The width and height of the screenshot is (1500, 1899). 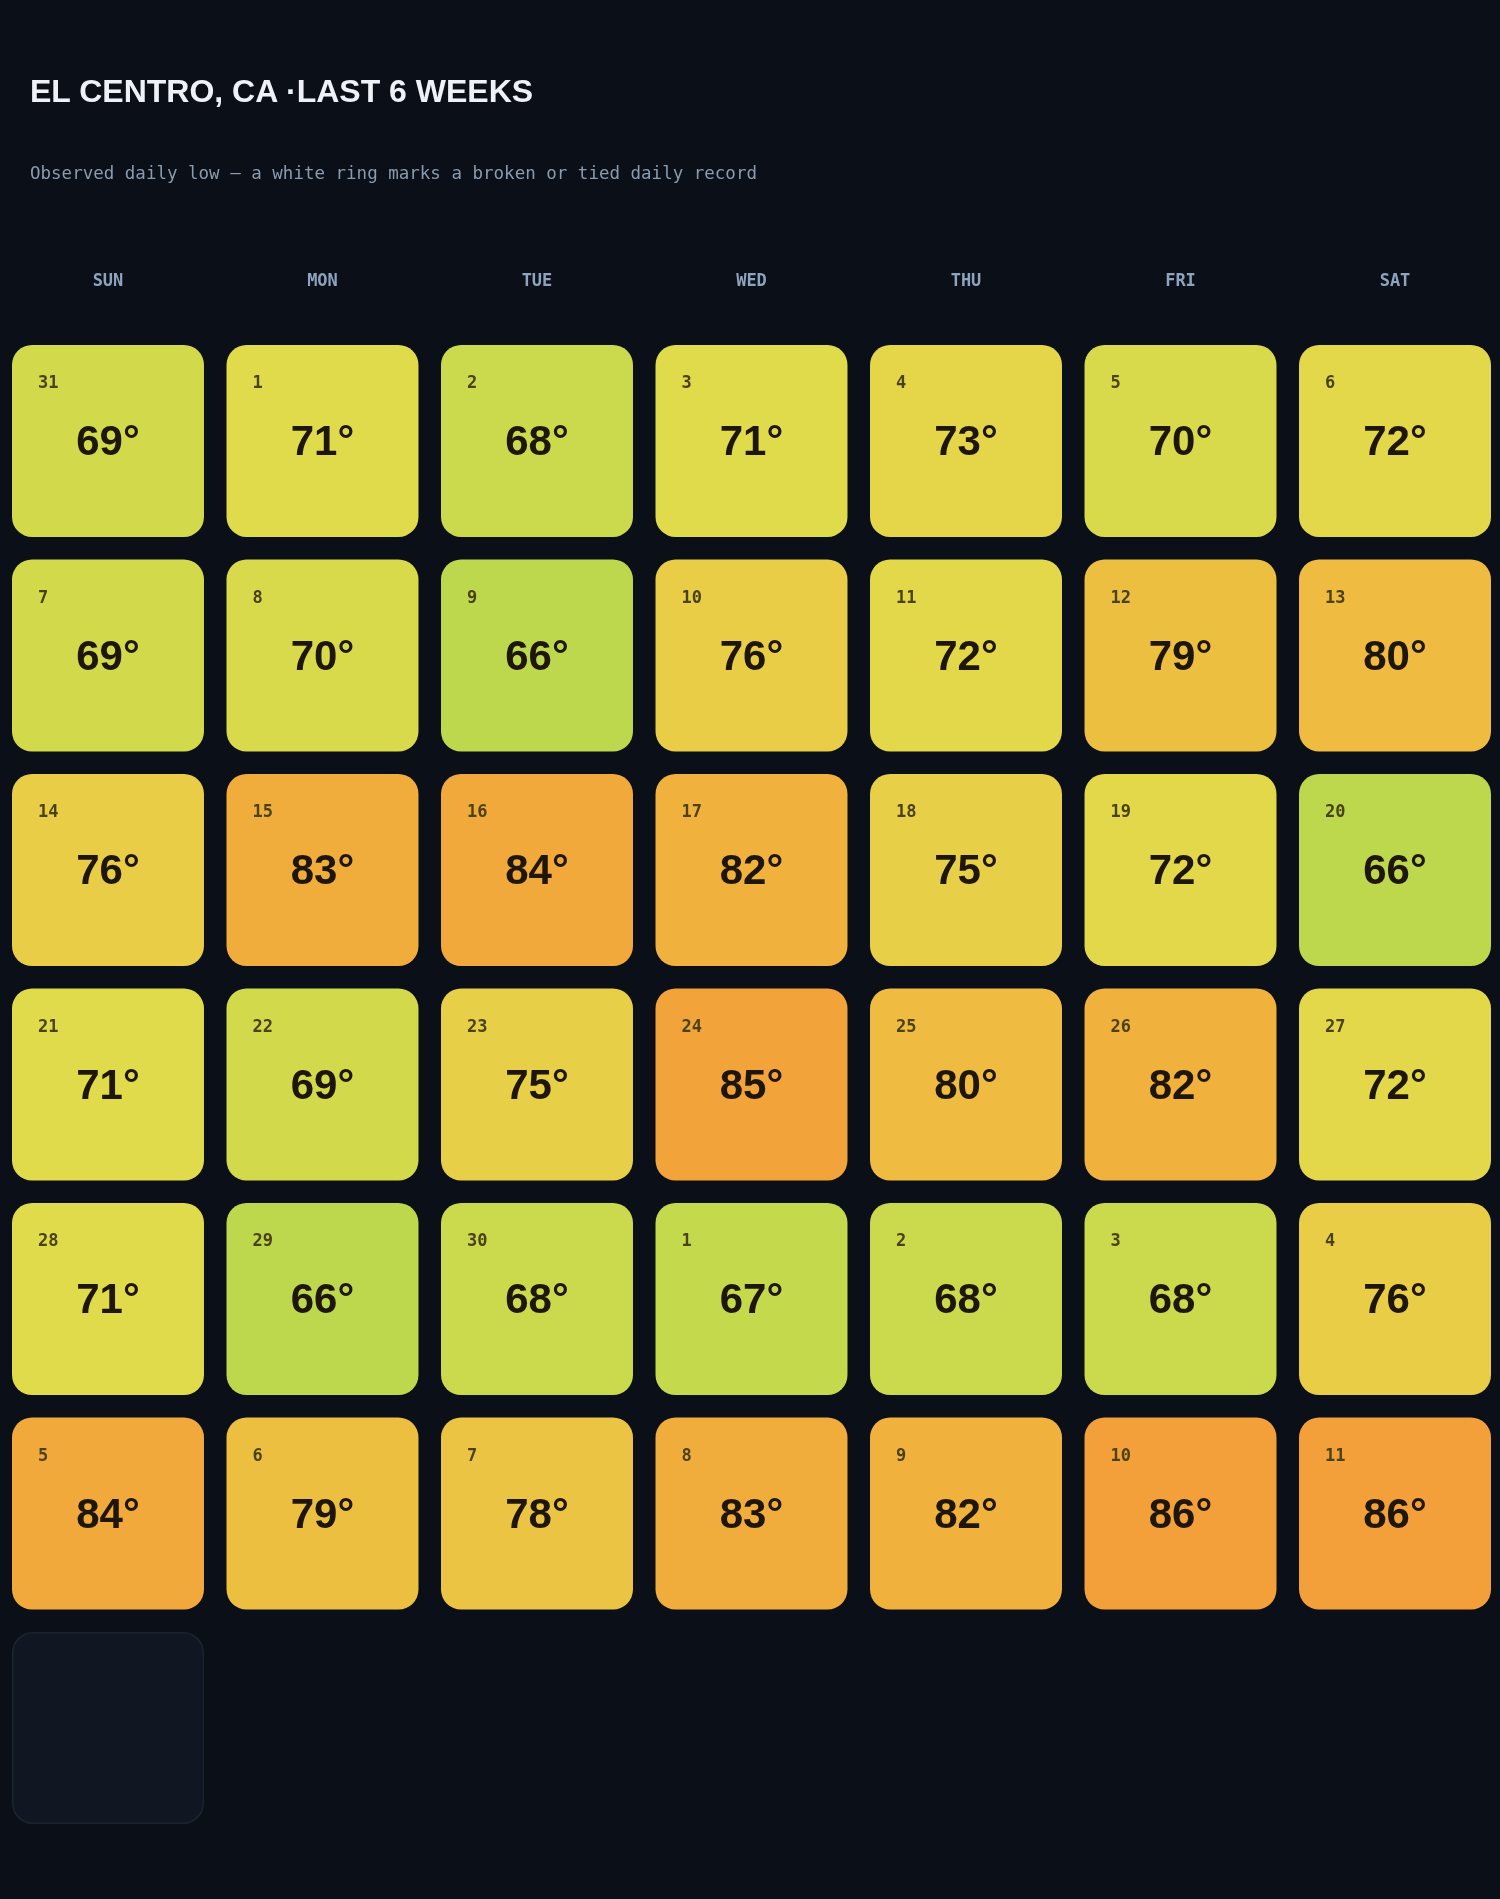 What do you see at coordinates (477, 1240) in the screenshot?
I see `annotation: 30` at bounding box center [477, 1240].